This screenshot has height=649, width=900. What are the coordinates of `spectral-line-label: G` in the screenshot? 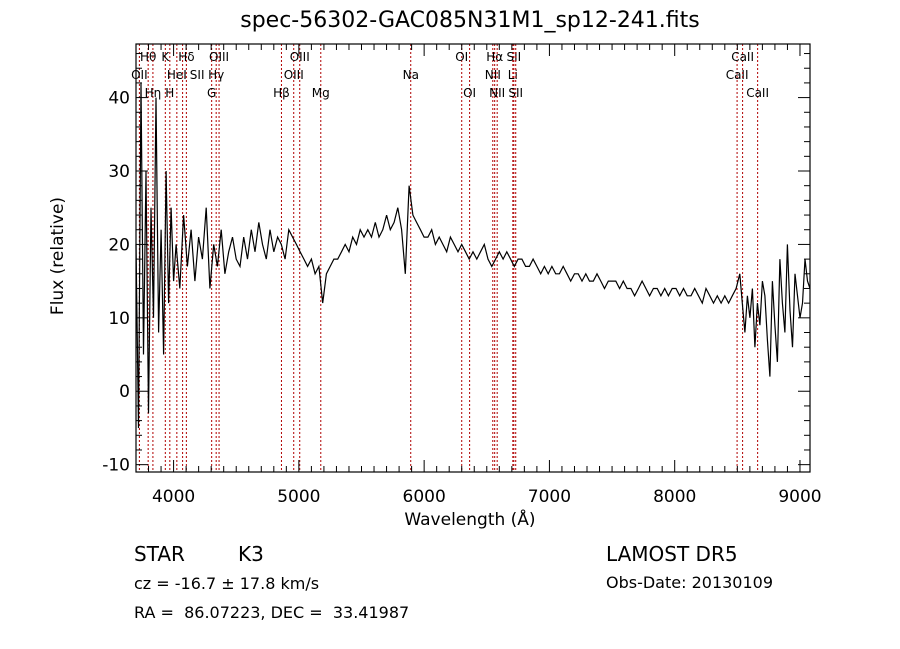 It's located at (211, 93).